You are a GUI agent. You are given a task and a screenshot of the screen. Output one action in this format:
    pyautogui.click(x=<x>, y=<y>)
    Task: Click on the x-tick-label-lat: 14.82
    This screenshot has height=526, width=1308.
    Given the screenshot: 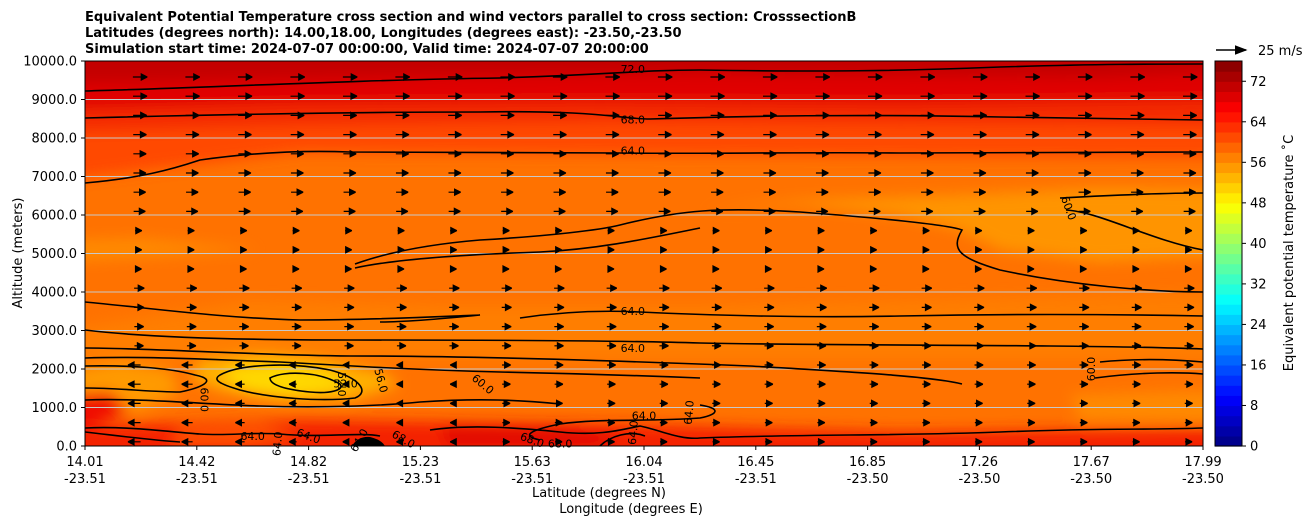 What is the action you would take?
    pyautogui.click(x=308, y=462)
    